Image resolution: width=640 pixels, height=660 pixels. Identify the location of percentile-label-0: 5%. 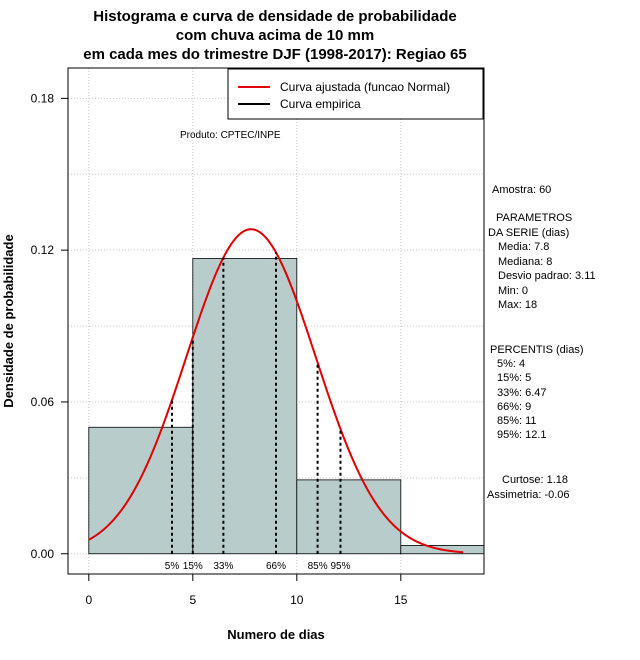
(172, 566).